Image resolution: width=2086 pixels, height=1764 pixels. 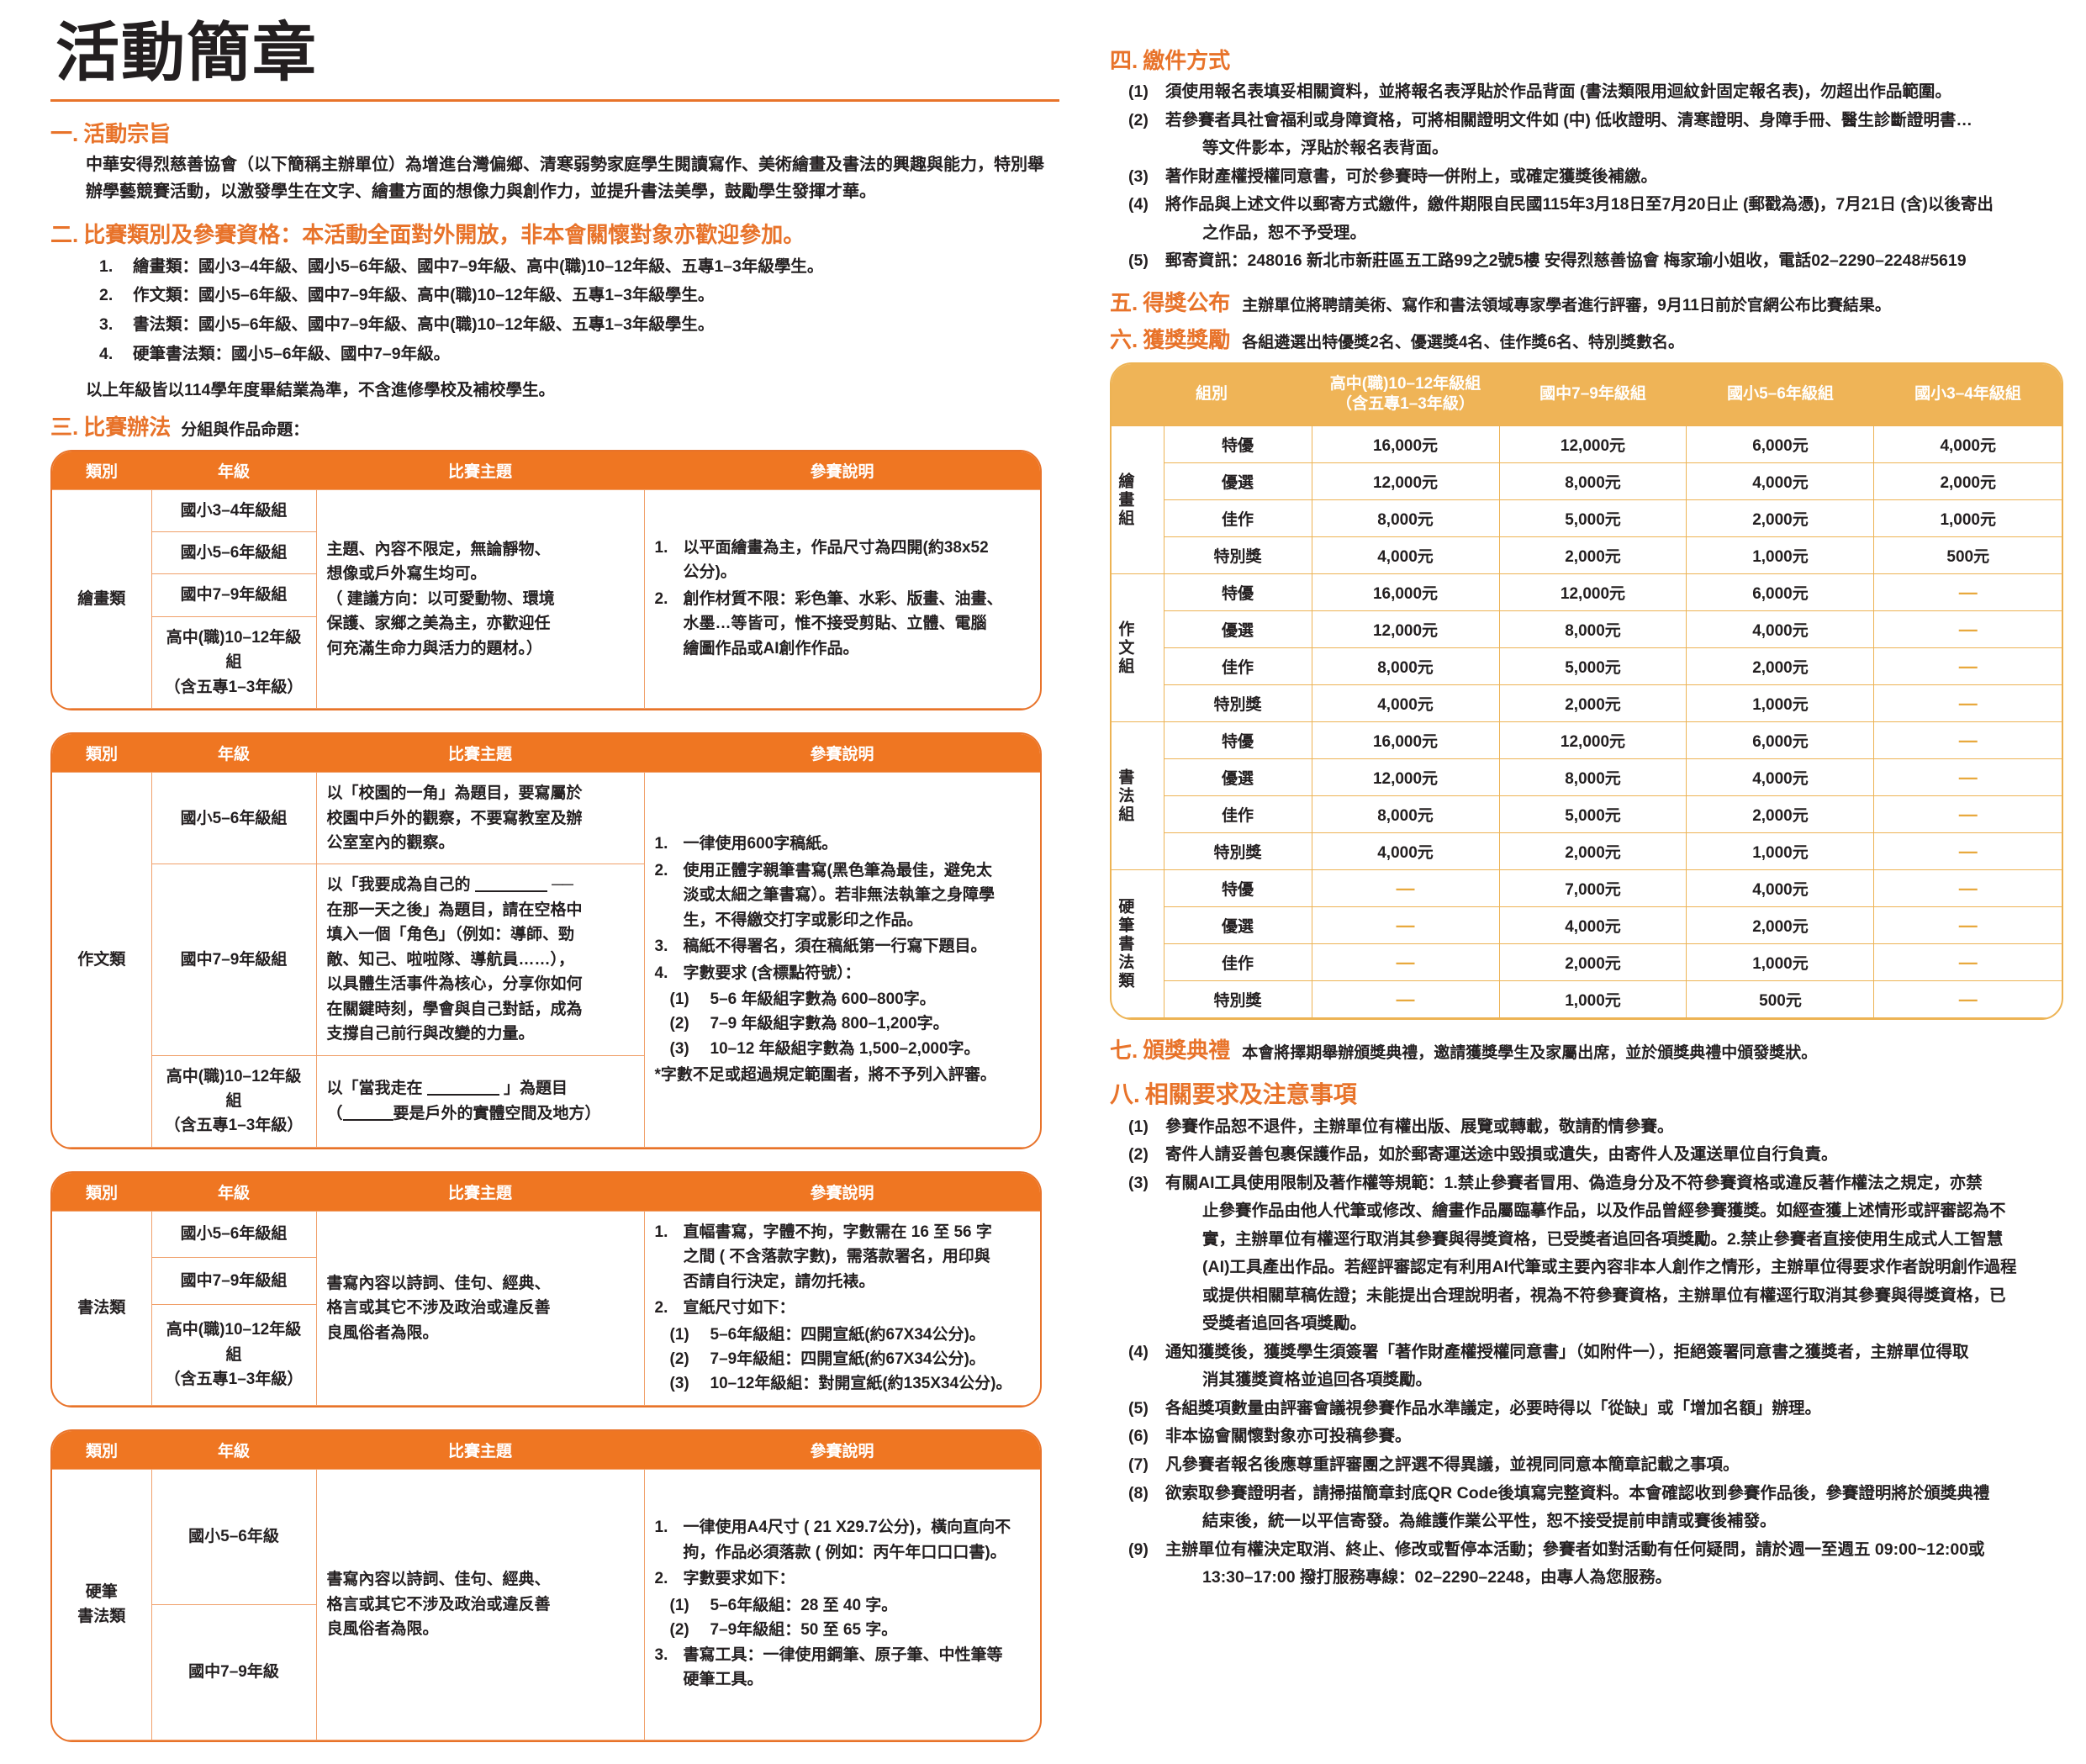 What do you see at coordinates (444, 234) in the screenshot?
I see `section-2-title: 比賽類別及參賽資格：本活動全面對外開放，非本會關懷對象亦歡迎參加。` at bounding box center [444, 234].